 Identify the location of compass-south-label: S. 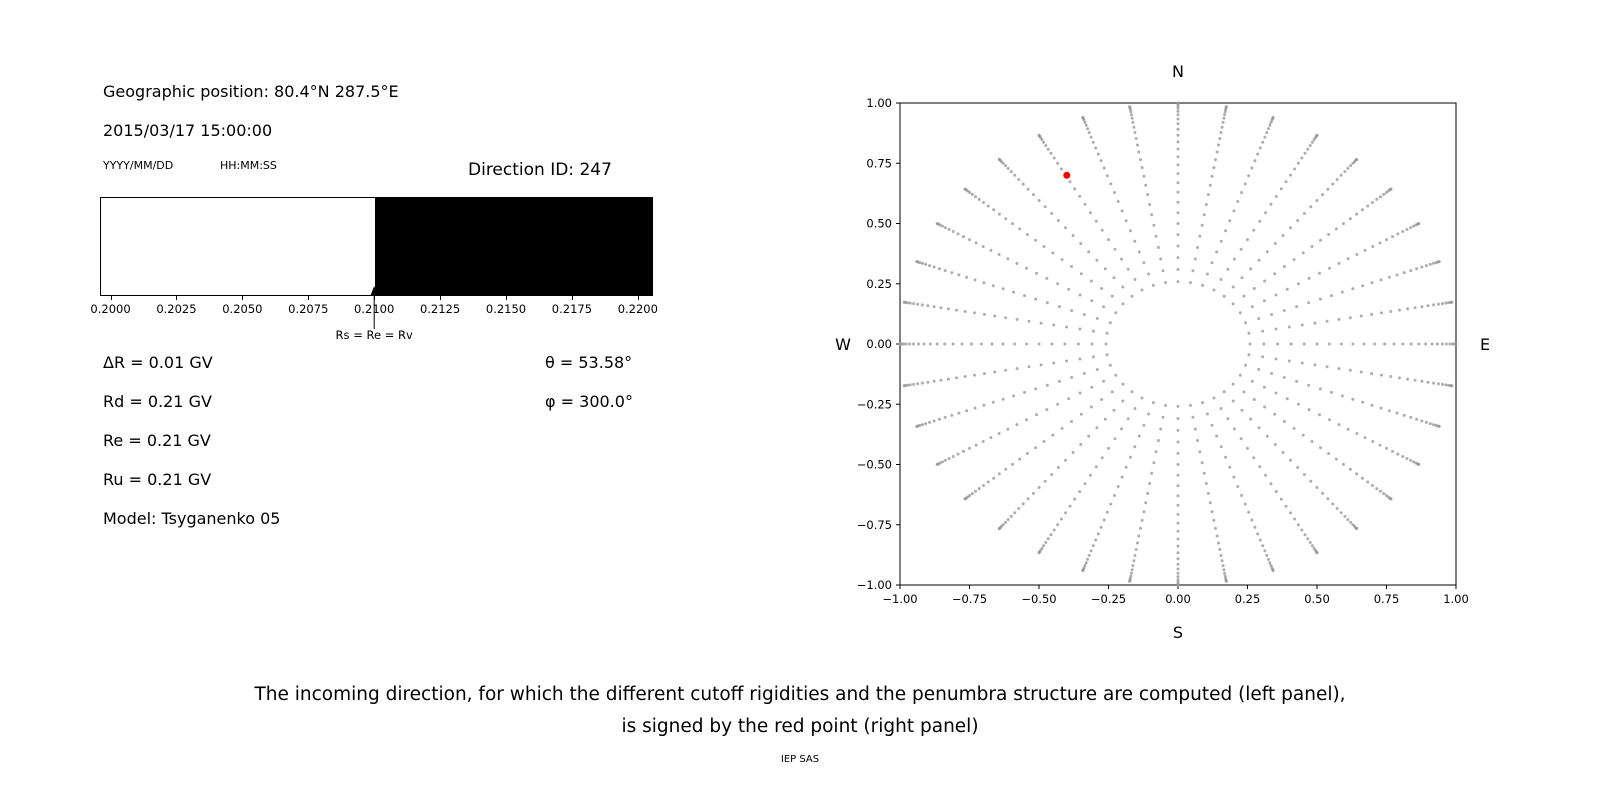
(1178, 632).